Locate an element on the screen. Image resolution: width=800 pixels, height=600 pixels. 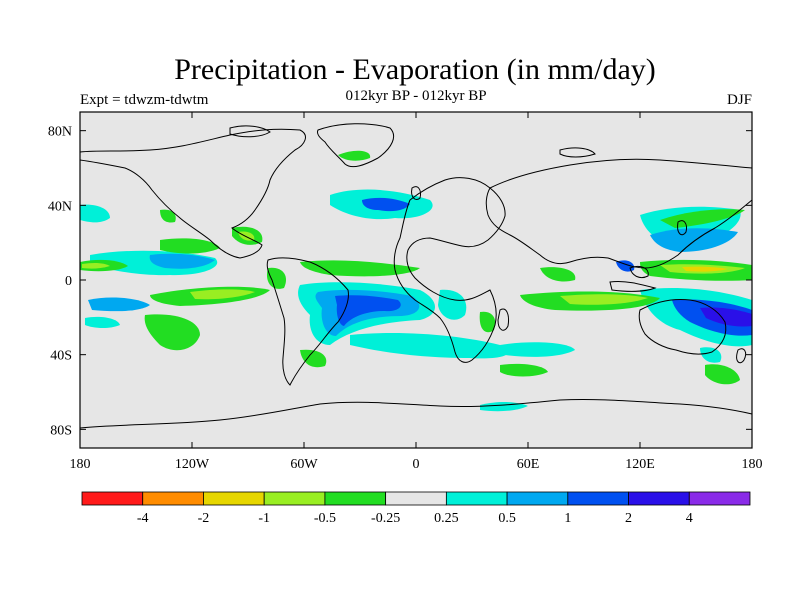
y-tick-label: 40S is located at coordinates (61, 356).